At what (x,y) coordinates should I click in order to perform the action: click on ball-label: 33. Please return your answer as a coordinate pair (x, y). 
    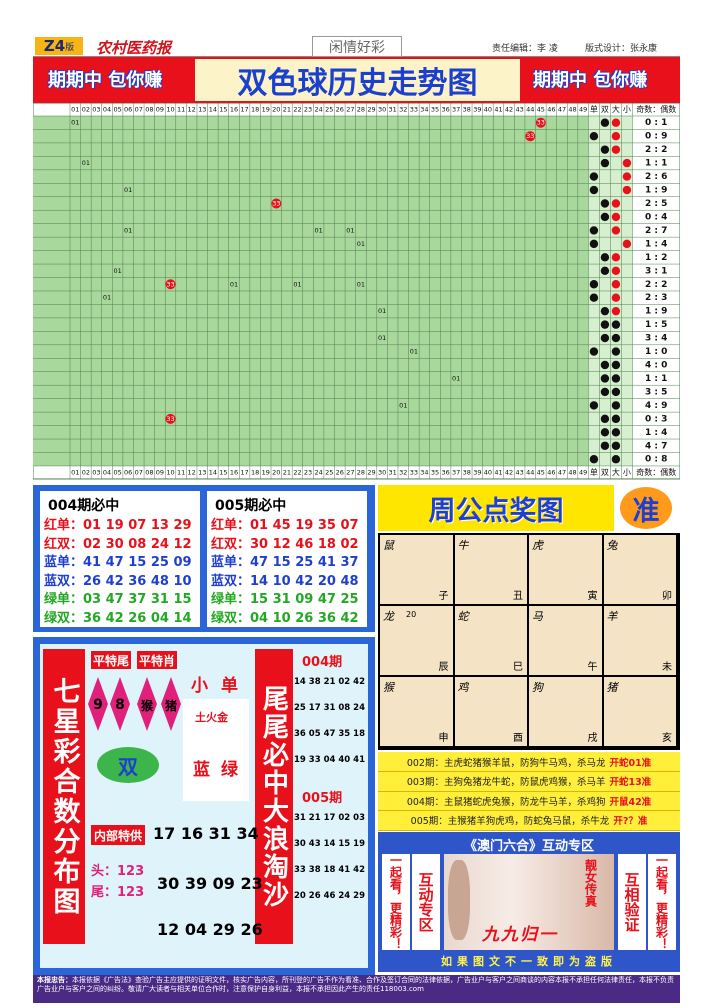
    Looking at the image, I should click on (530, 136).